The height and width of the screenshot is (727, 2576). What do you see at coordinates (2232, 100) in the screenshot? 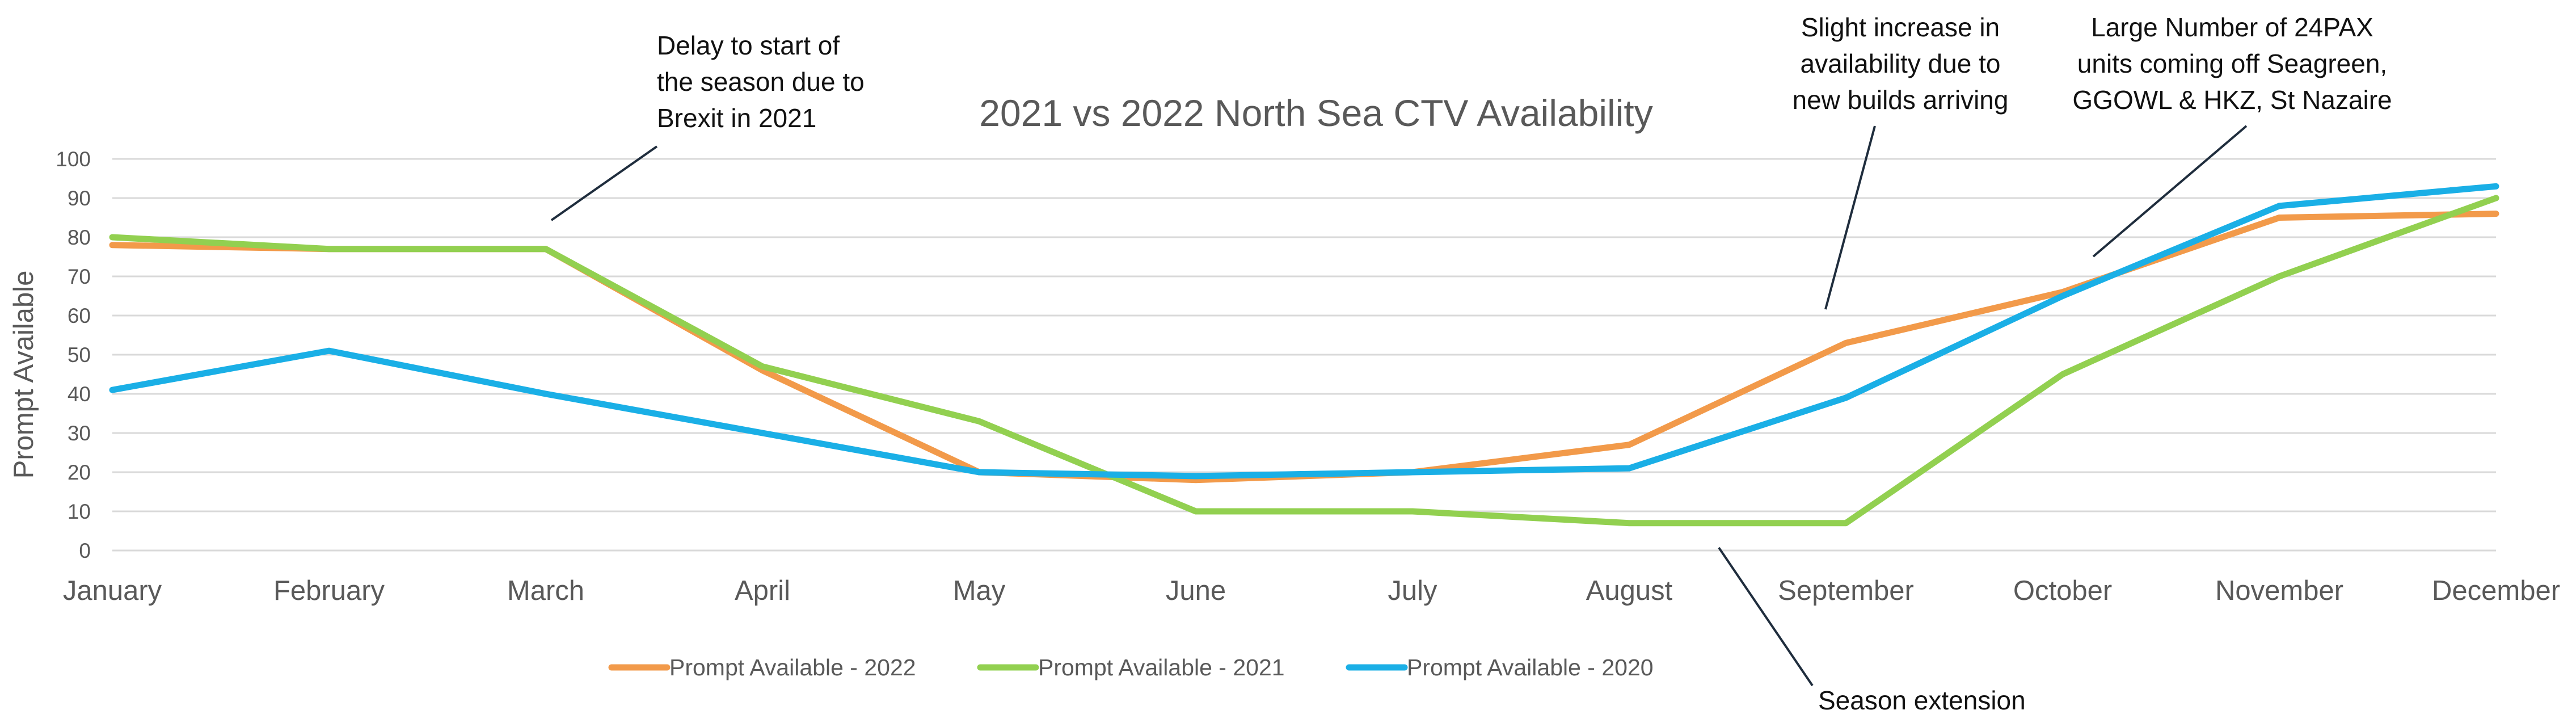
I see `annotation-text: GGOWL & HKZ, St Nazaire` at bounding box center [2232, 100].